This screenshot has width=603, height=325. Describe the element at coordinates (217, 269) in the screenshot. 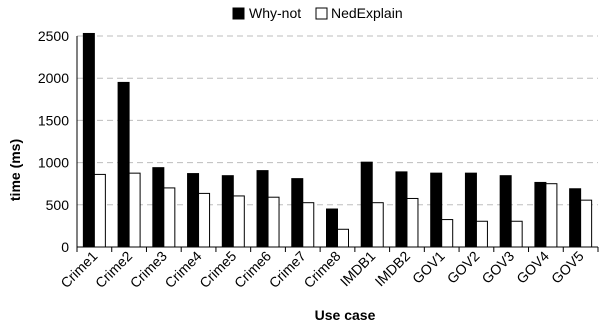

I see `x-tick-label: Crime5` at that location.